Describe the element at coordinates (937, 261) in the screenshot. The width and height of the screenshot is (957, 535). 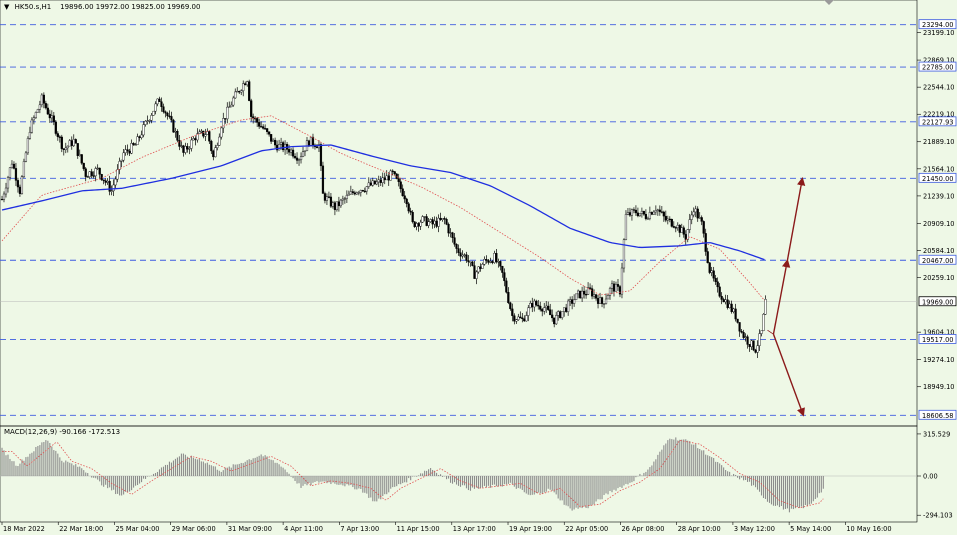
I see `level-label: 20467.00` at that location.